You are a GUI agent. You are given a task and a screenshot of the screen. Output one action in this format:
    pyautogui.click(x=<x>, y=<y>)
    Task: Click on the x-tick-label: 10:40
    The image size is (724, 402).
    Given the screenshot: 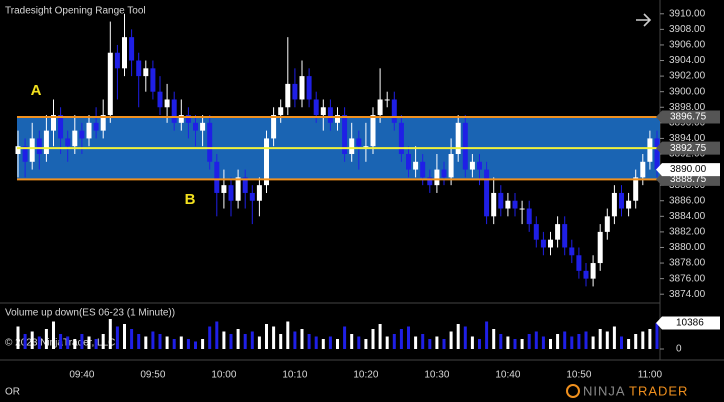 What is the action you would take?
    pyautogui.click(x=507, y=375)
    